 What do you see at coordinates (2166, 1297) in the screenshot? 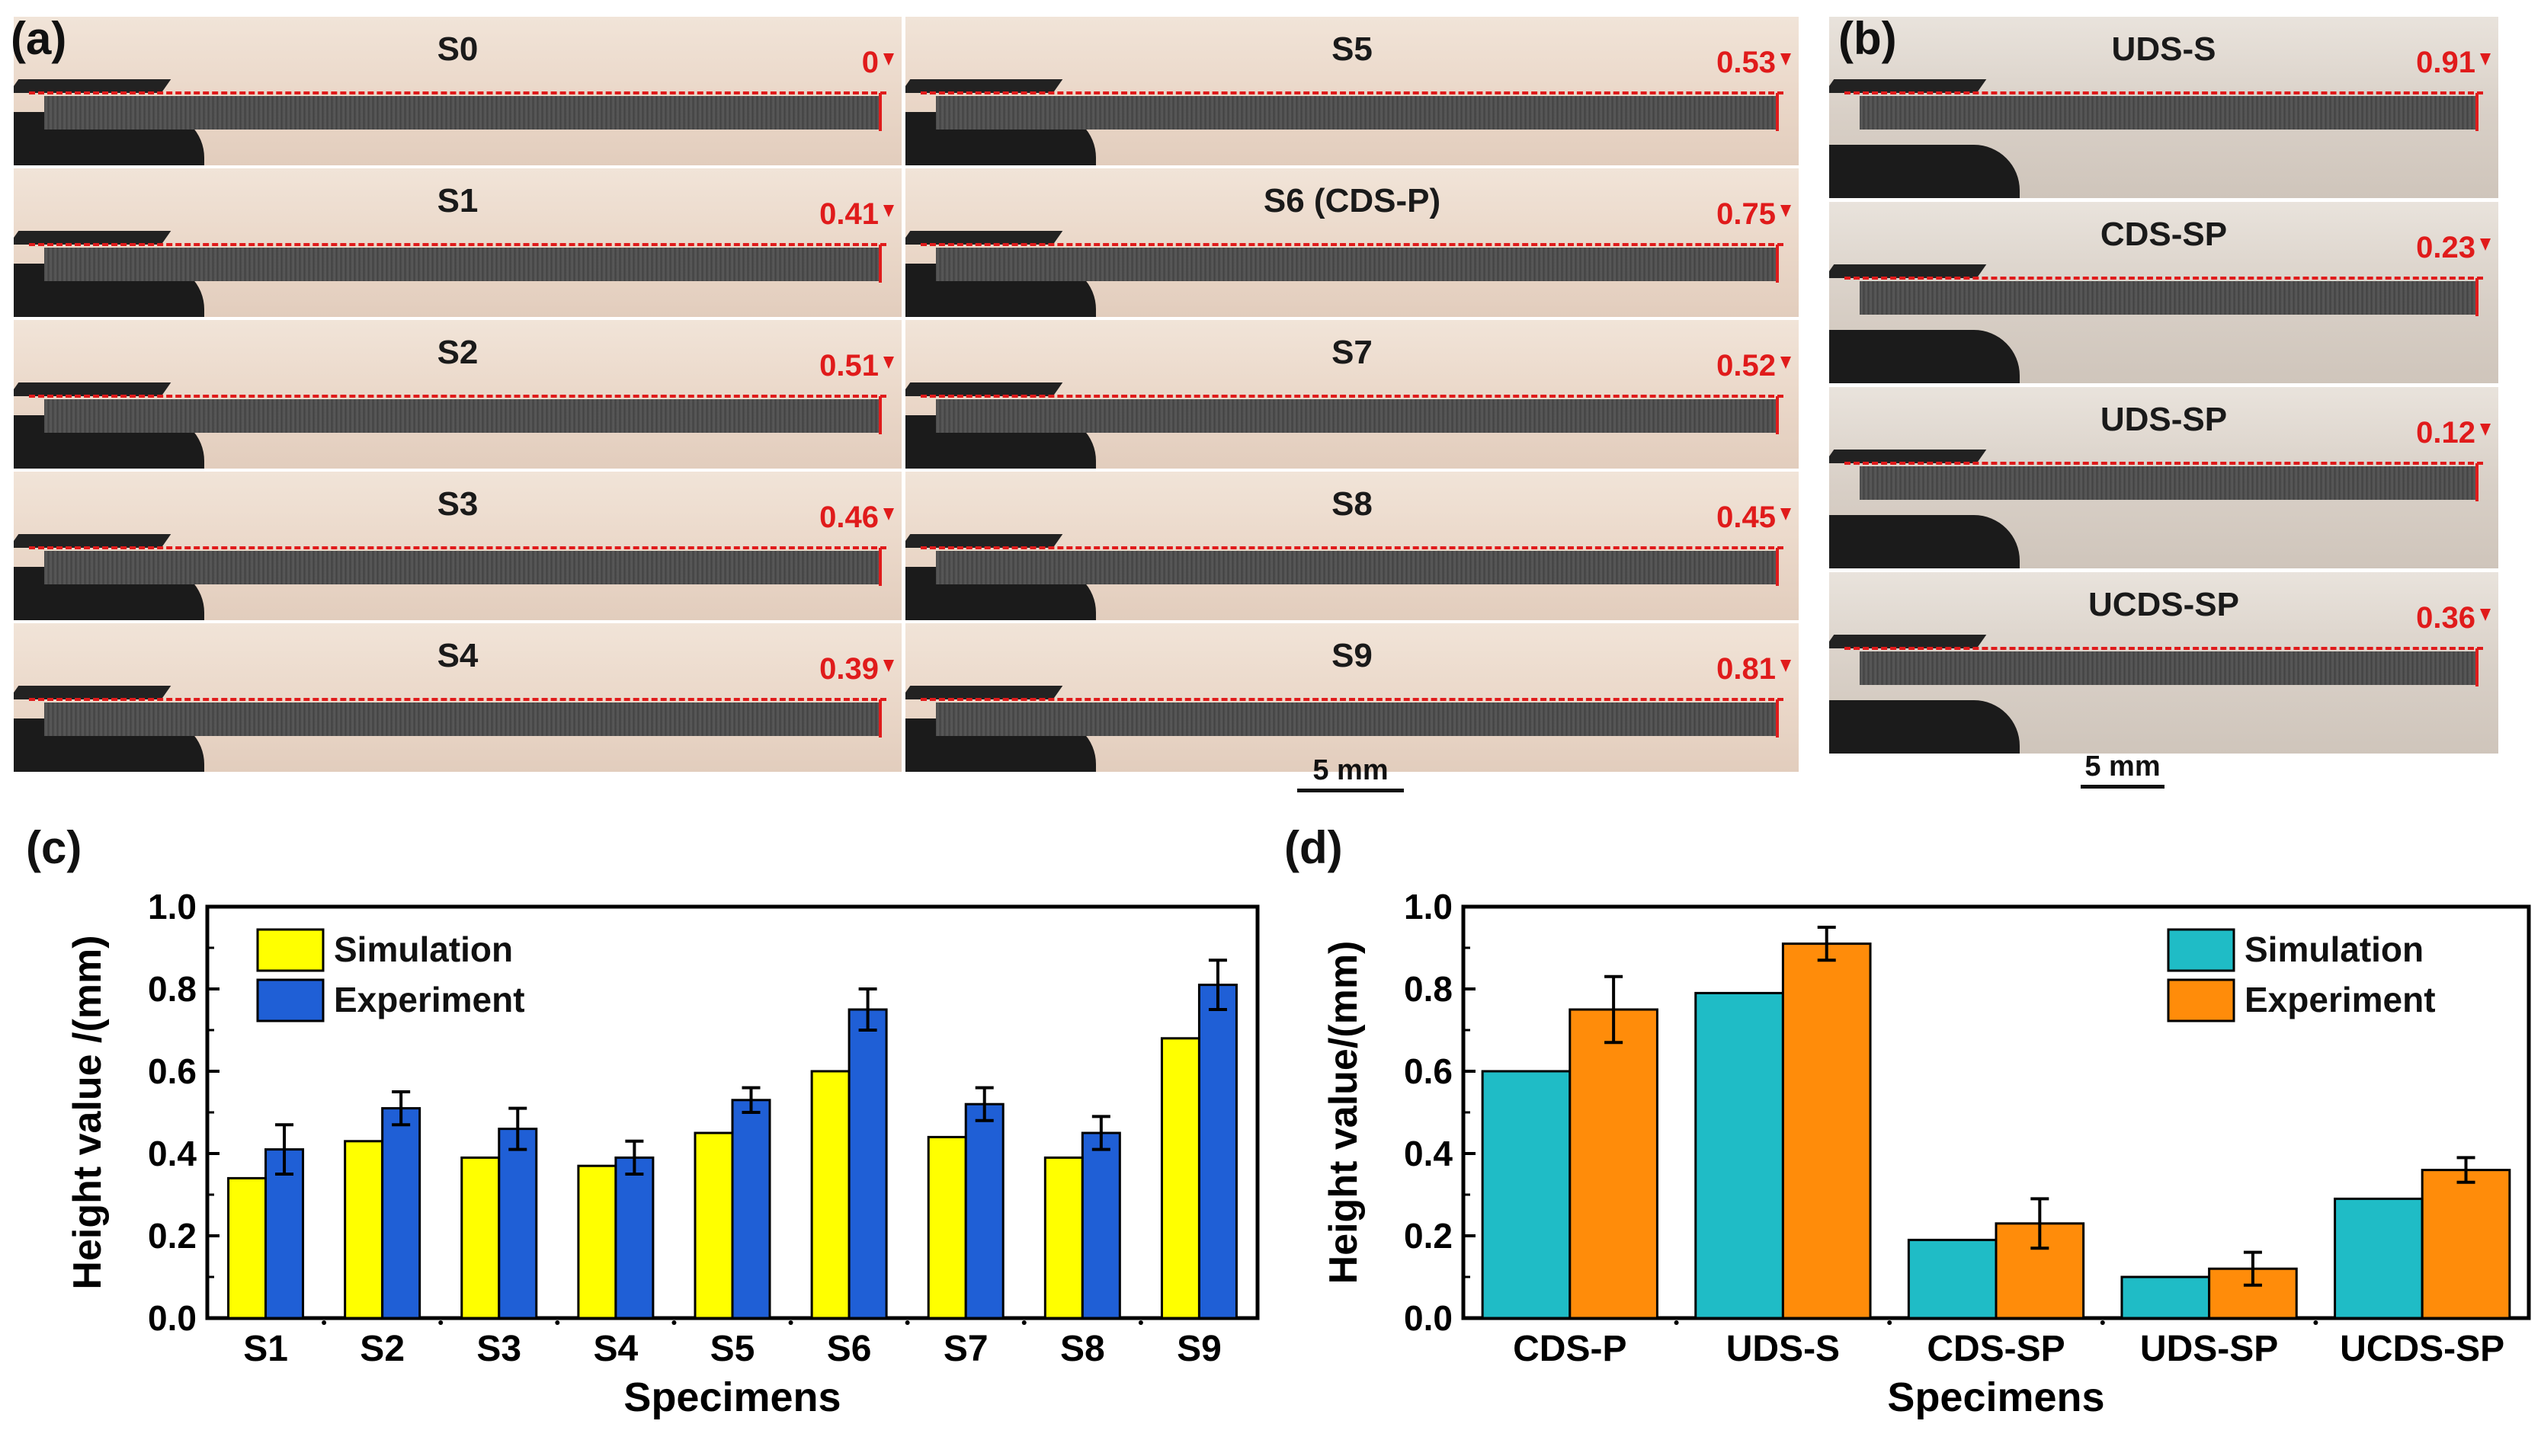
I see `bar-simulation-uds-sp` at bounding box center [2166, 1297].